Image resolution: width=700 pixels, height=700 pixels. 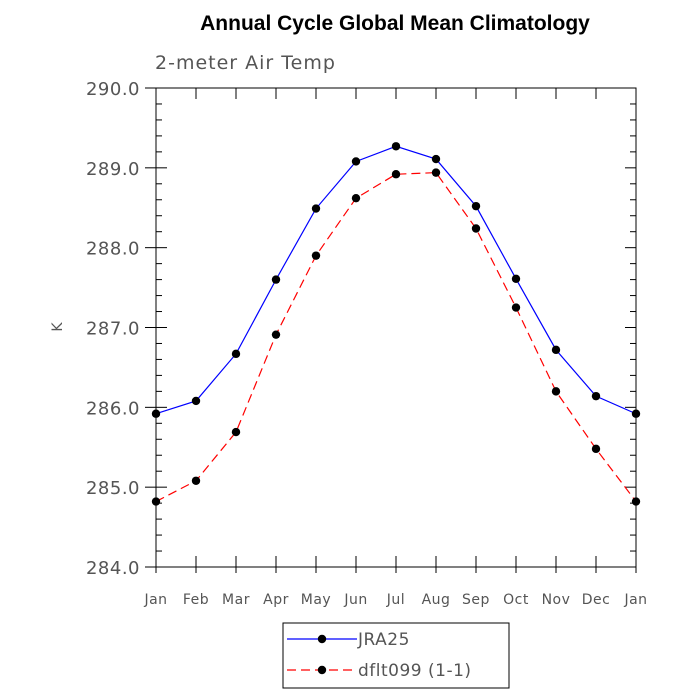 I want to click on x-tick-label: Mar, so click(x=236, y=600).